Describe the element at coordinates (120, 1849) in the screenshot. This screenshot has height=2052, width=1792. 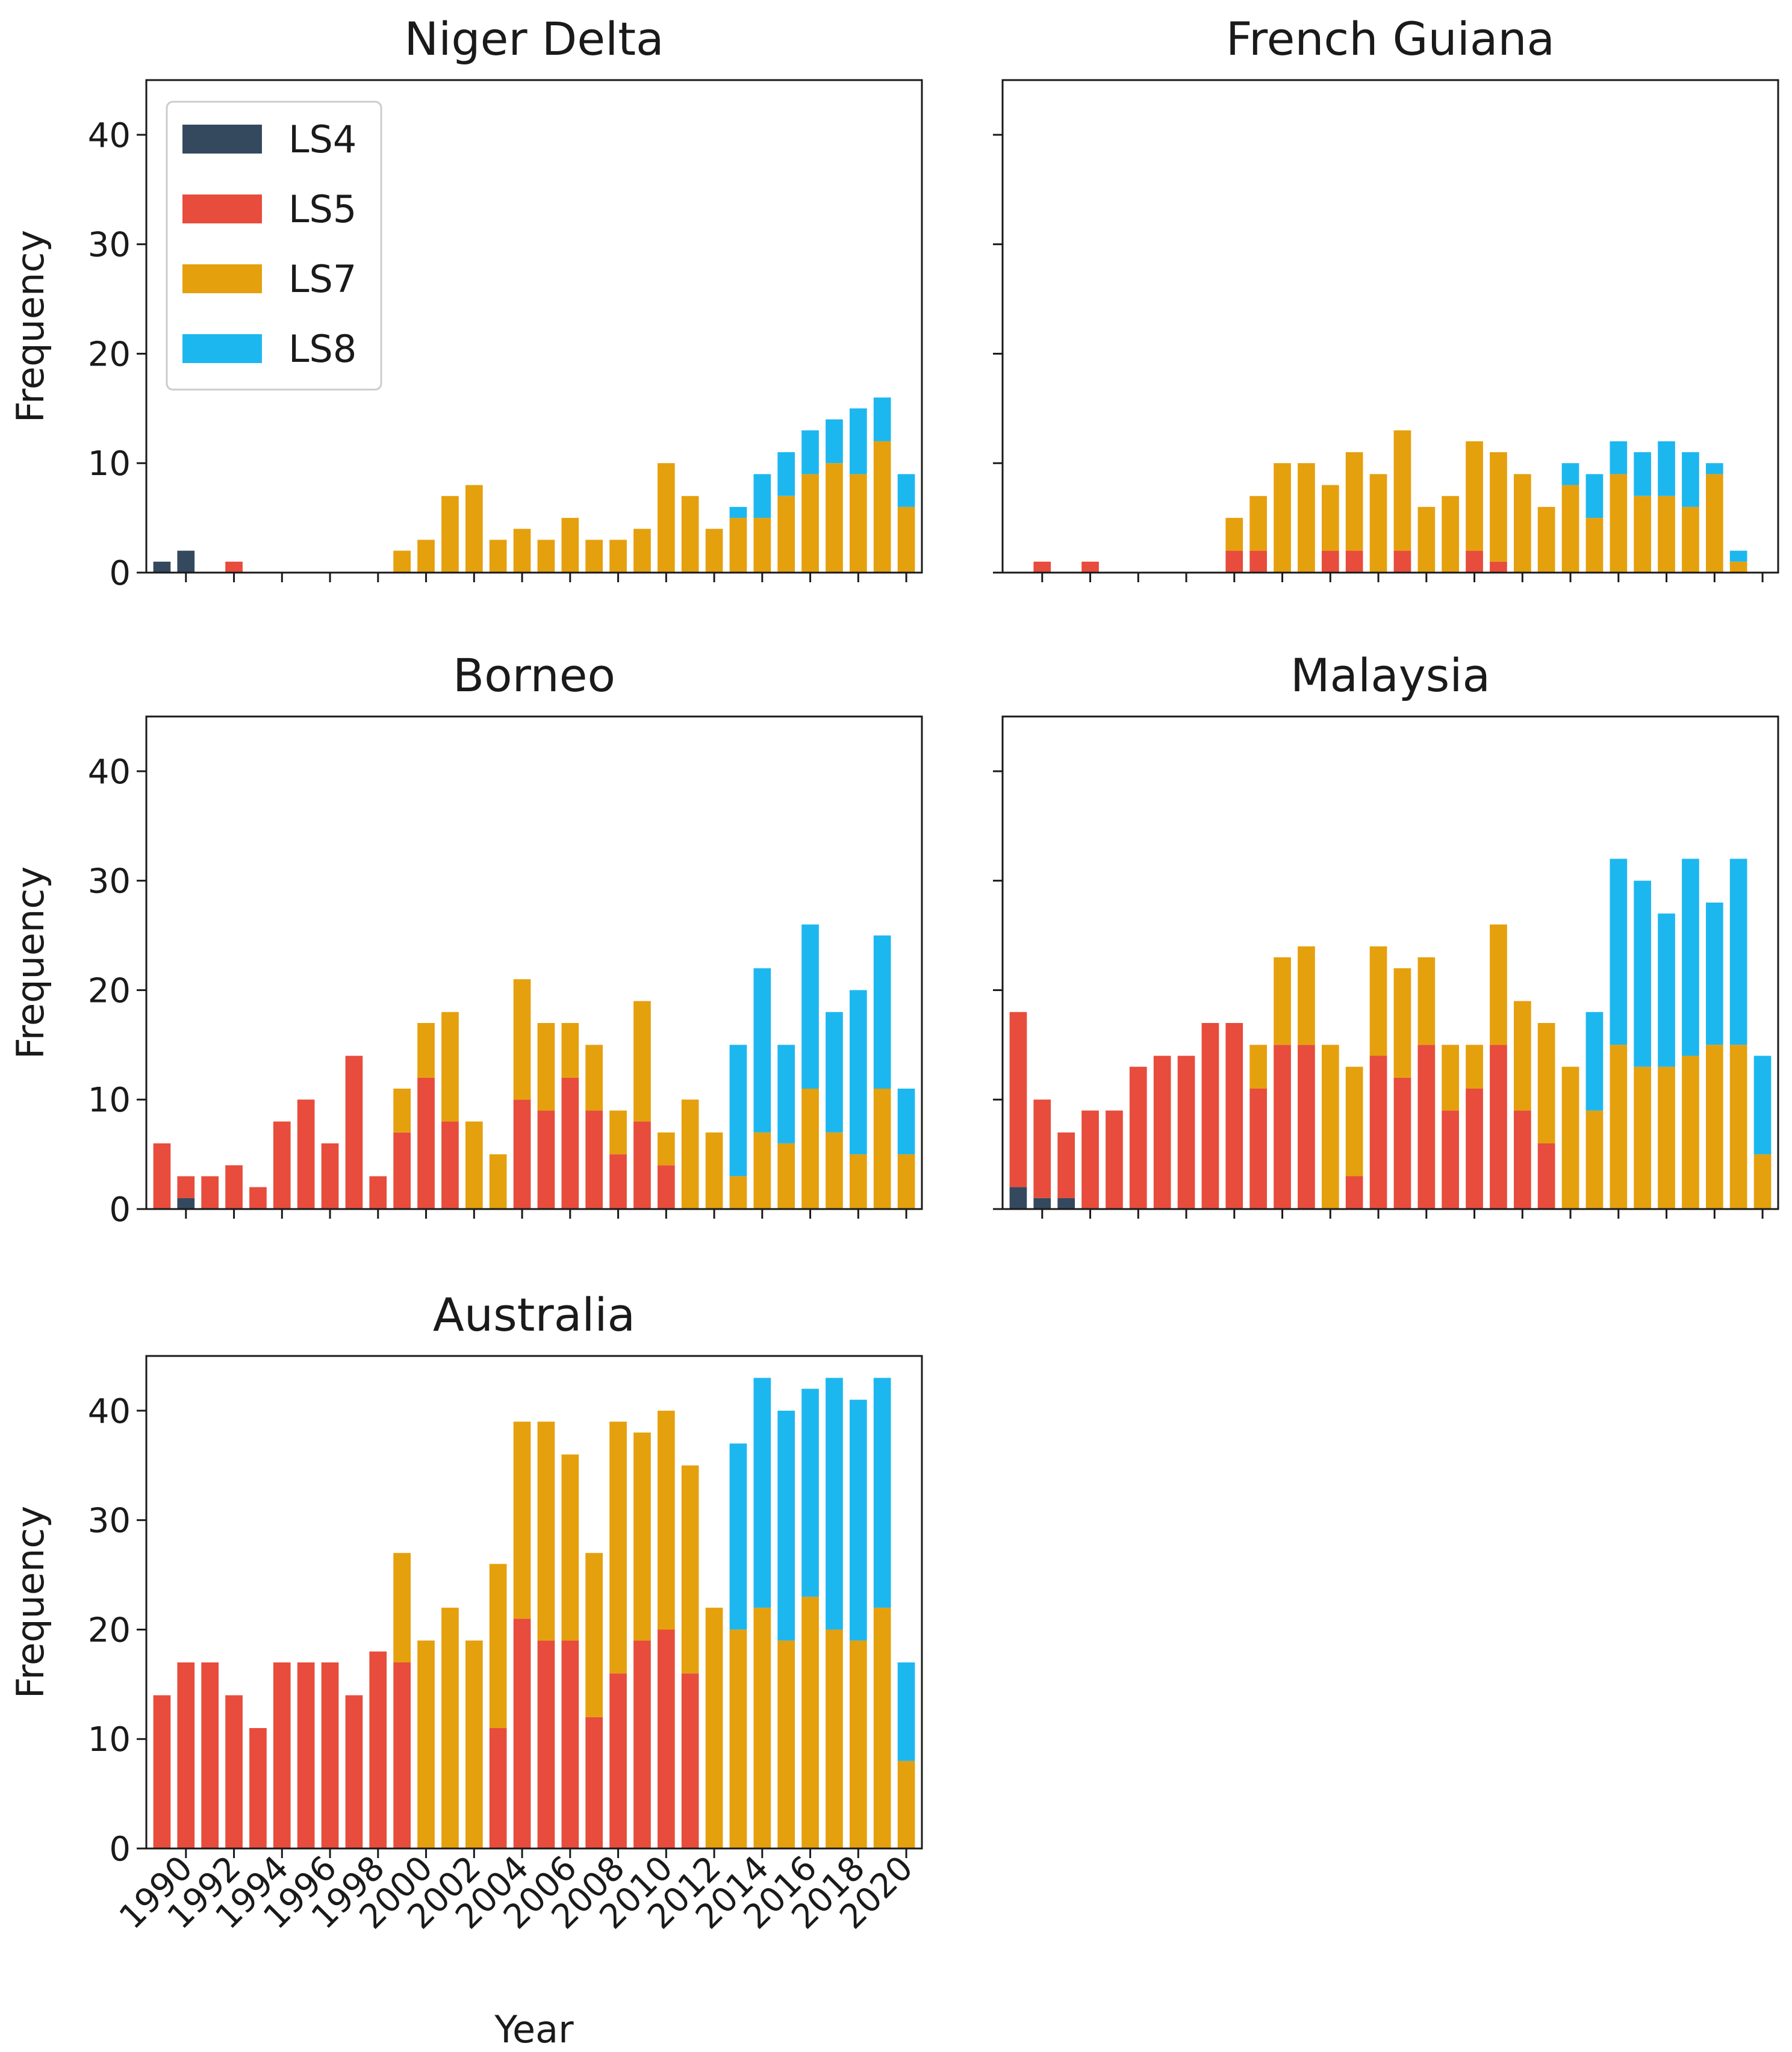
I see `y-tick-label: 0` at that location.